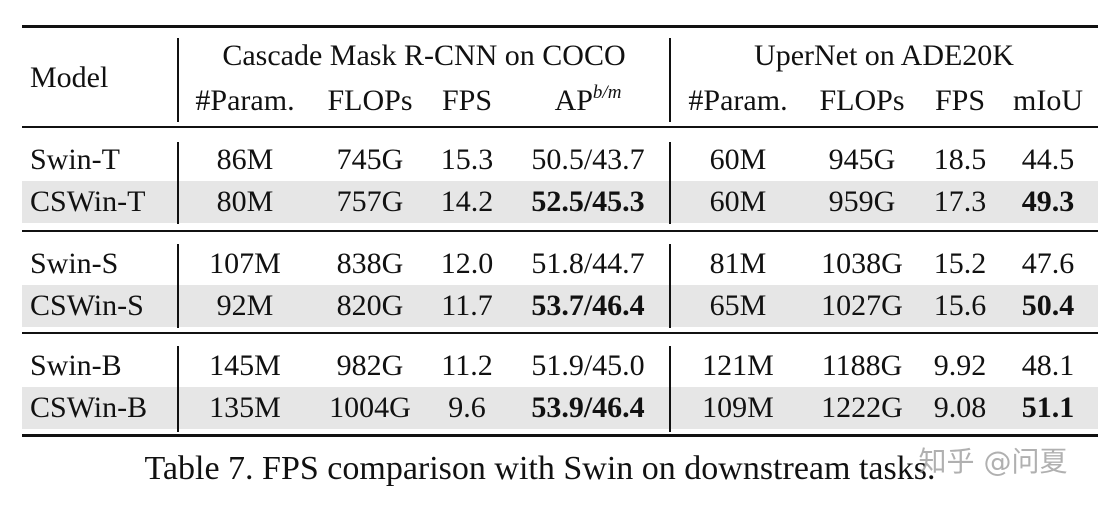 This screenshot has height=512, width=1107. Describe the element at coordinates (245, 263) in the screenshot. I see `cell: 107M` at that location.